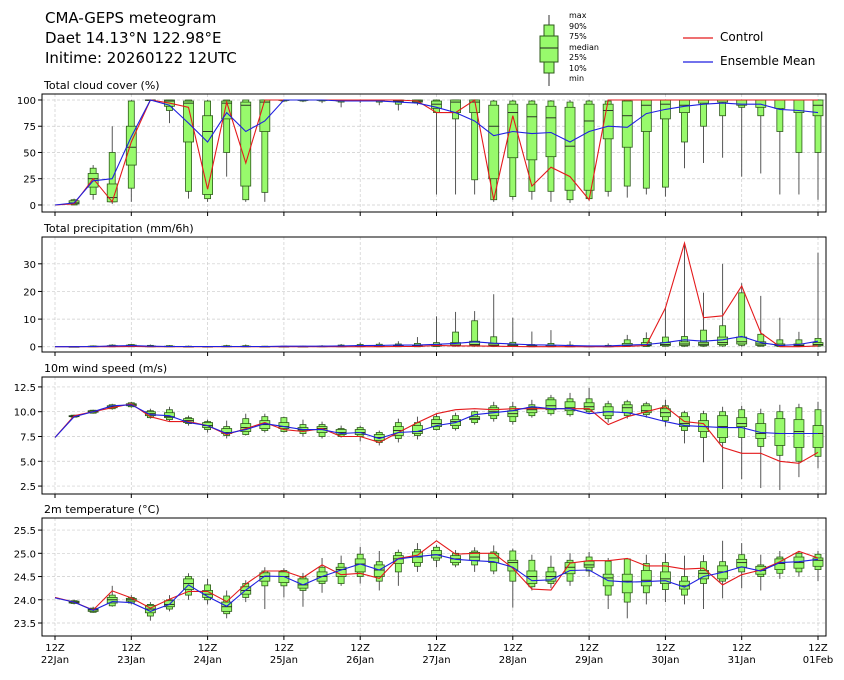  I want to click on panel-title: 10m wind speed (m/s), so click(105, 368).